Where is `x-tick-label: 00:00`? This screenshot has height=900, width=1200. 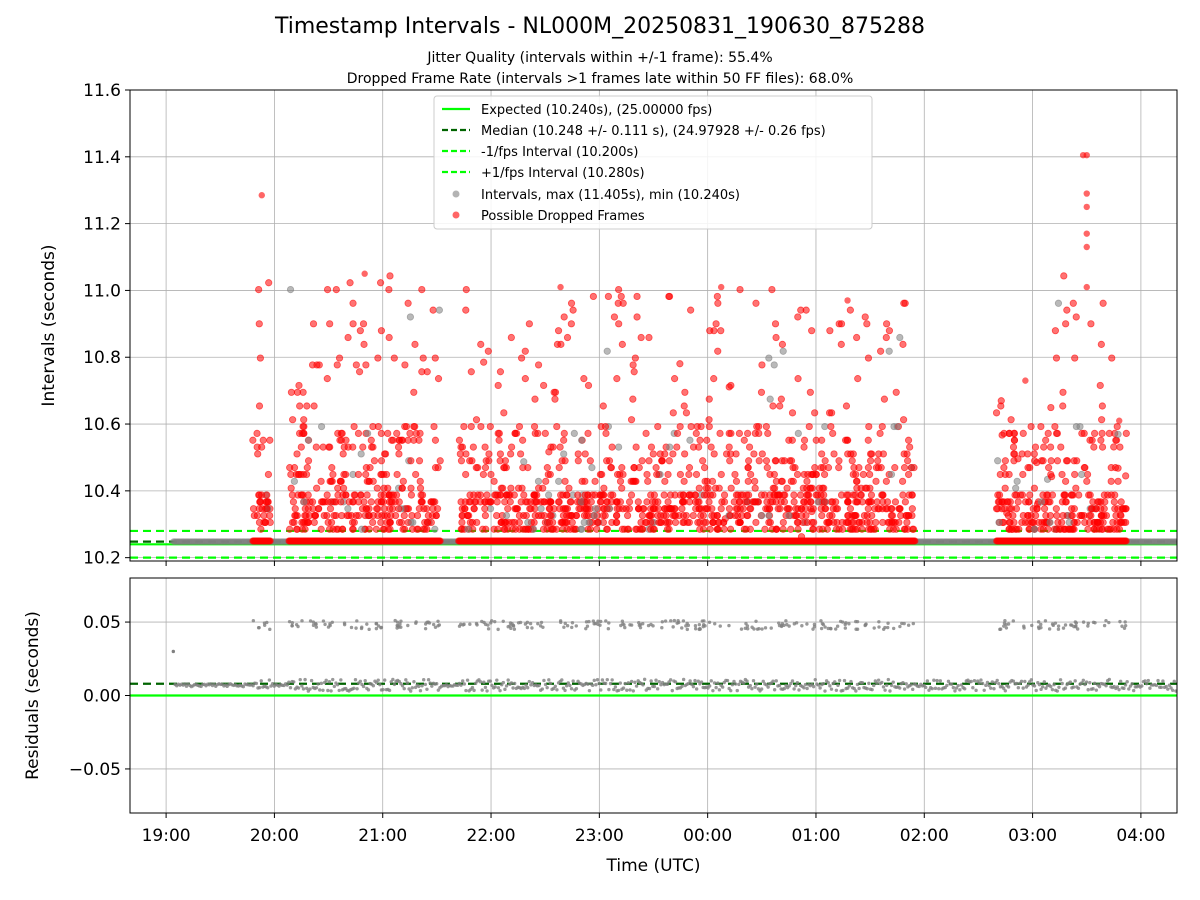 x-tick-label: 00:00 is located at coordinates (707, 836).